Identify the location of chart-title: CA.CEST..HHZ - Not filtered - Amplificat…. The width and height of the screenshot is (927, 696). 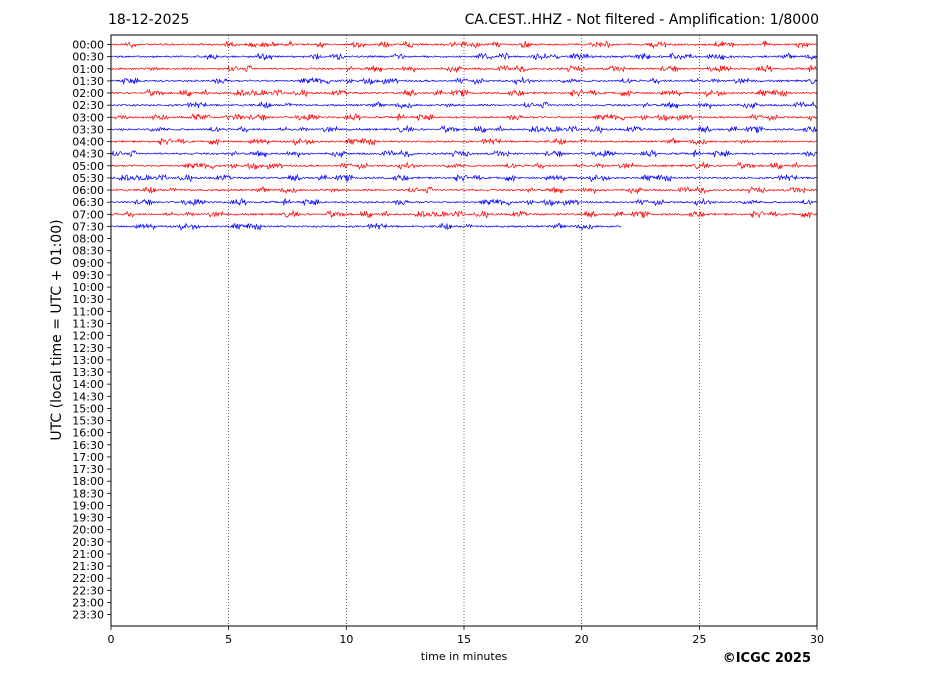
(641, 20).